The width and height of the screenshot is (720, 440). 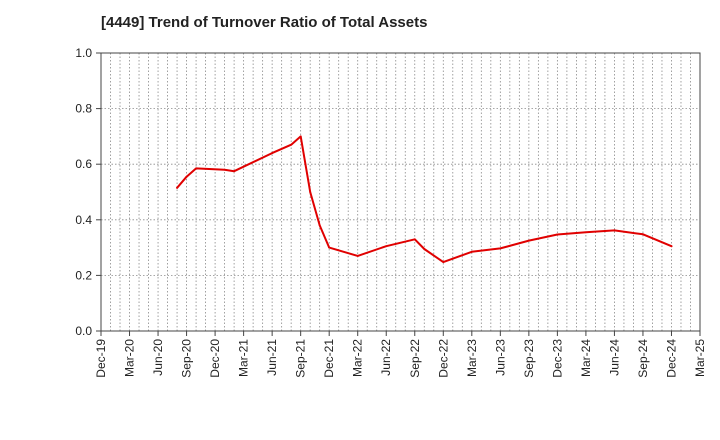 What do you see at coordinates (187, 358) in the screenshot?
I see `x-tick-label: Sep-20` at bounding box center [187, 358].